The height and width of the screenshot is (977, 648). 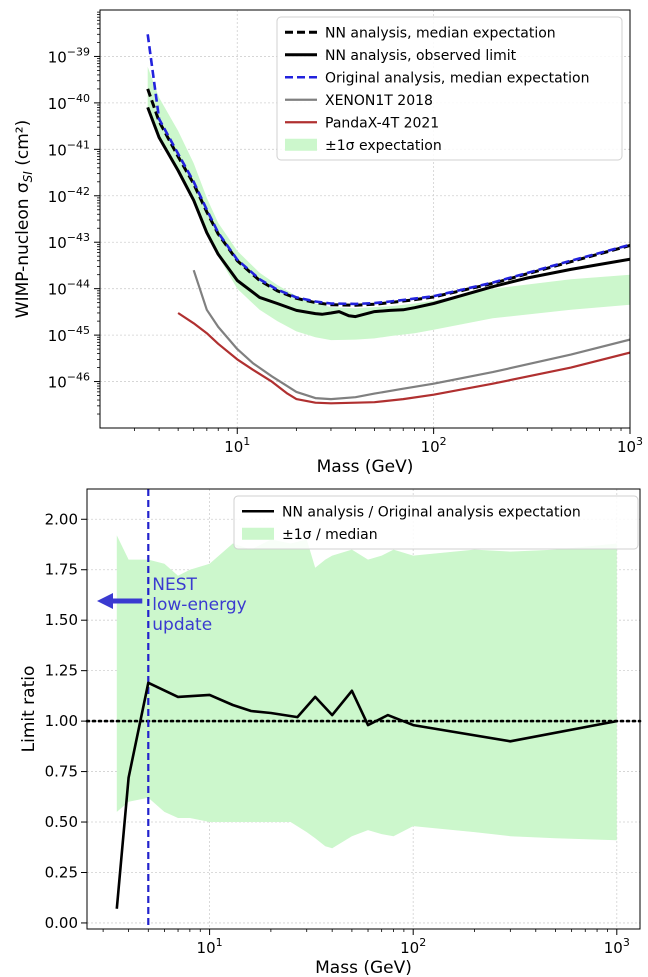 What do you see at coordinates (61, 519) in the screenshot?
I see `y-tick-label: 2.00` at bounding box center [61, 519].